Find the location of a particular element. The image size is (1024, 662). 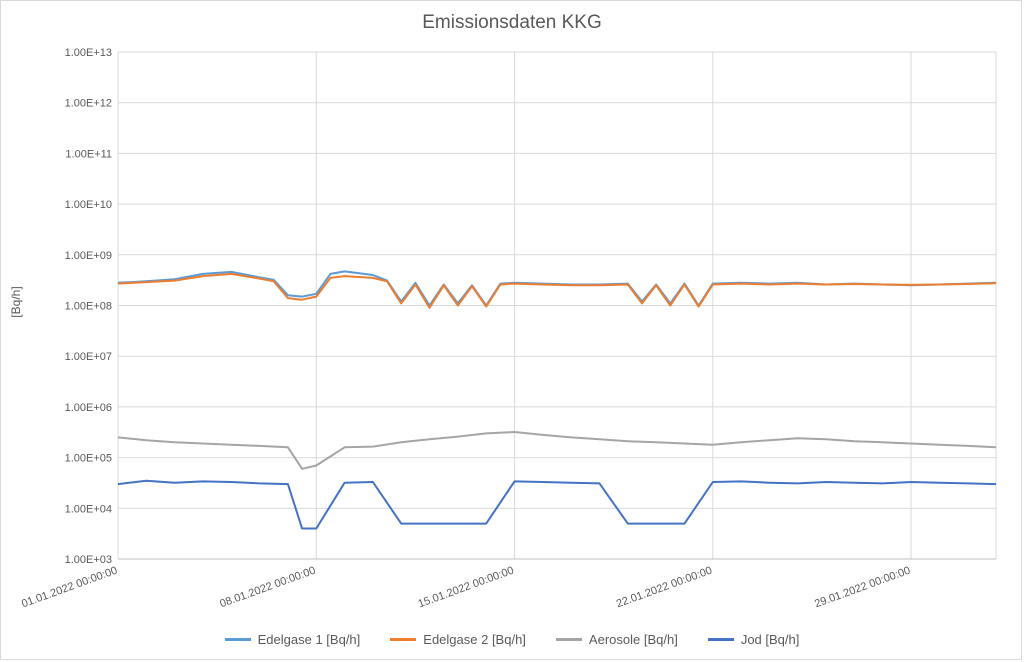

chart-title: Emissionsdaten KKG is located at coordinates (512, 22).